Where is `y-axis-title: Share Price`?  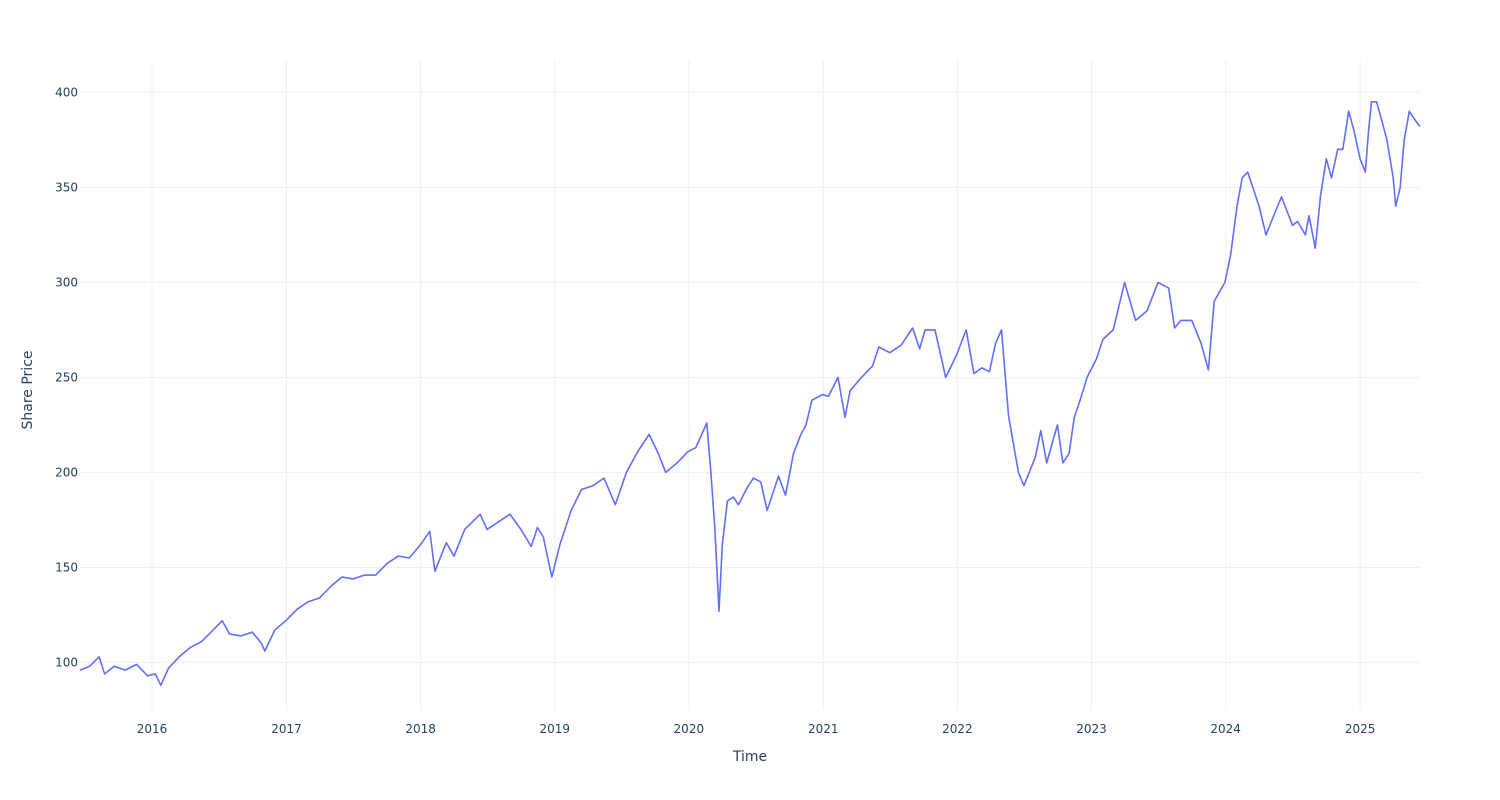 y-axis-title: Share Price is located at coordinates (28, 389).